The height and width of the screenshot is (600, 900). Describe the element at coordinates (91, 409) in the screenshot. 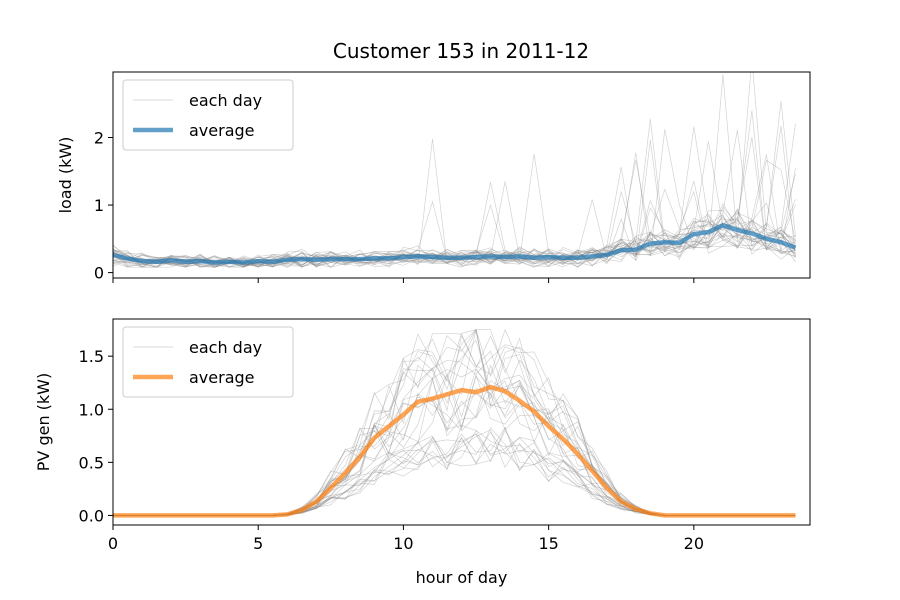

I see `y-tick-label: 1.0` at that location.